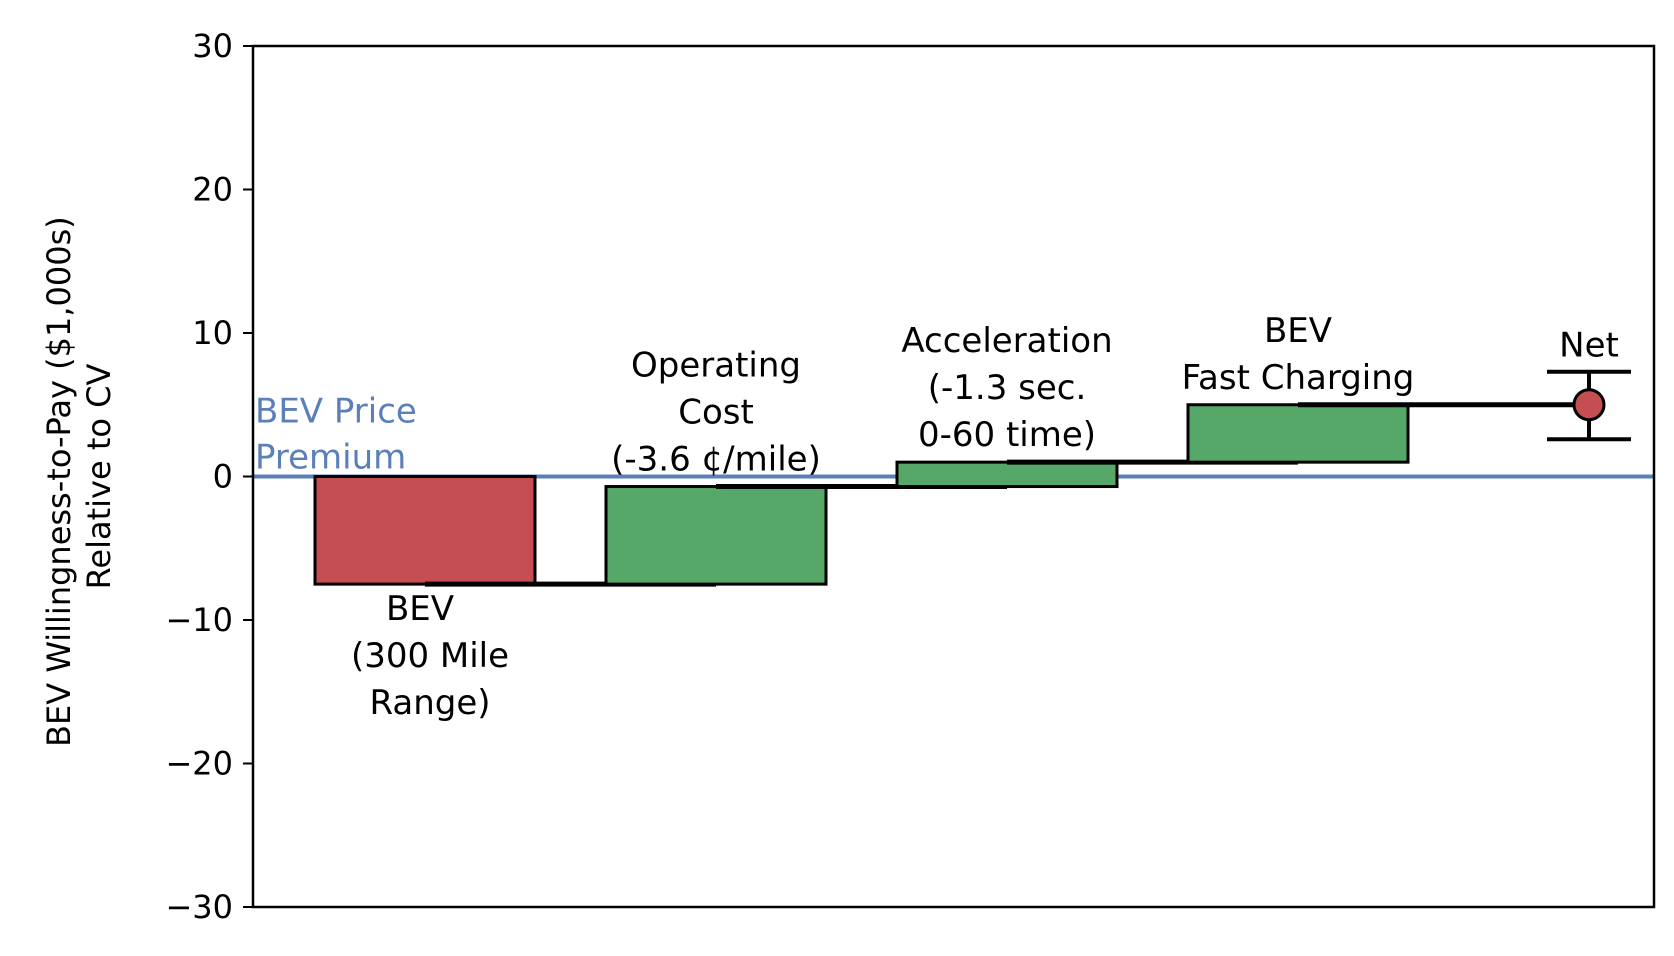  I want to click on y-tick-label: −10, so click(199, 620).